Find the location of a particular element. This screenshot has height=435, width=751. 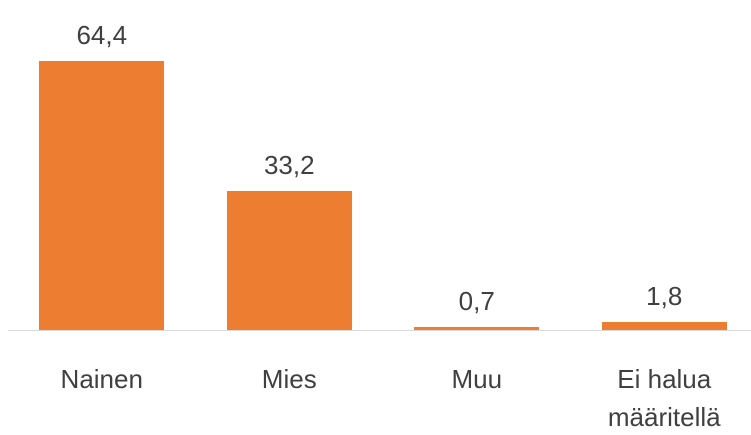

value-label: 64,4 is located at coordinates (102, 34).